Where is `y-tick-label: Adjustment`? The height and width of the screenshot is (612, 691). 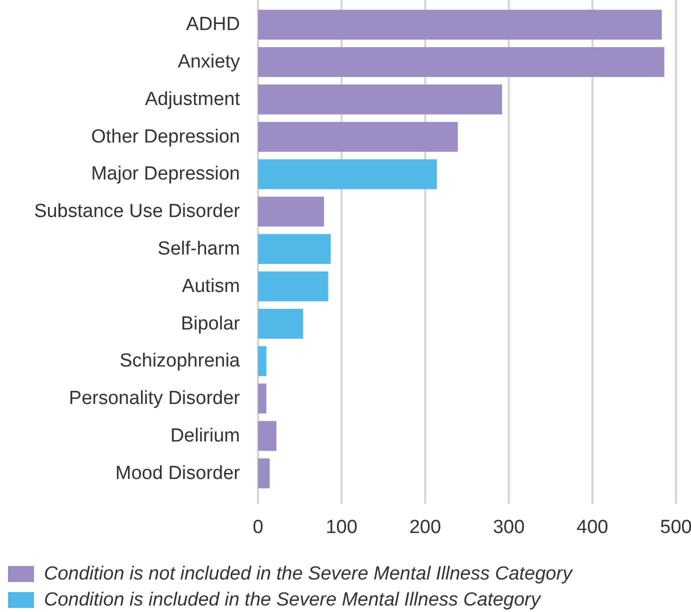
y-tick-label: Adjustment is located at coordinates (192, 99).